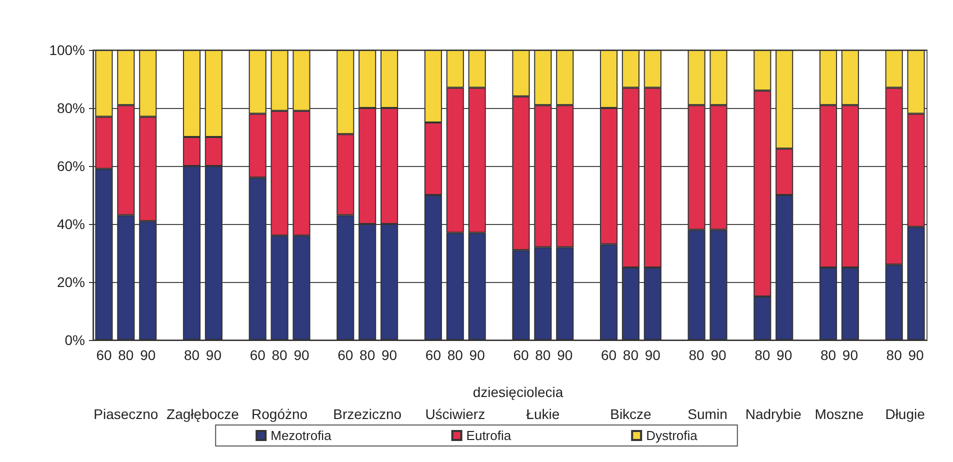 The height and width of the screenshot is (462, 953). I want to click on y-tick-label: 20%, so click(70, 282).